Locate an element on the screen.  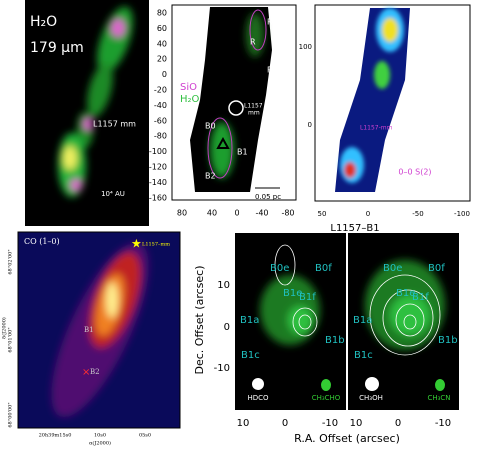
x-tick-label: 05s0 is located at coordinates (145, 436).